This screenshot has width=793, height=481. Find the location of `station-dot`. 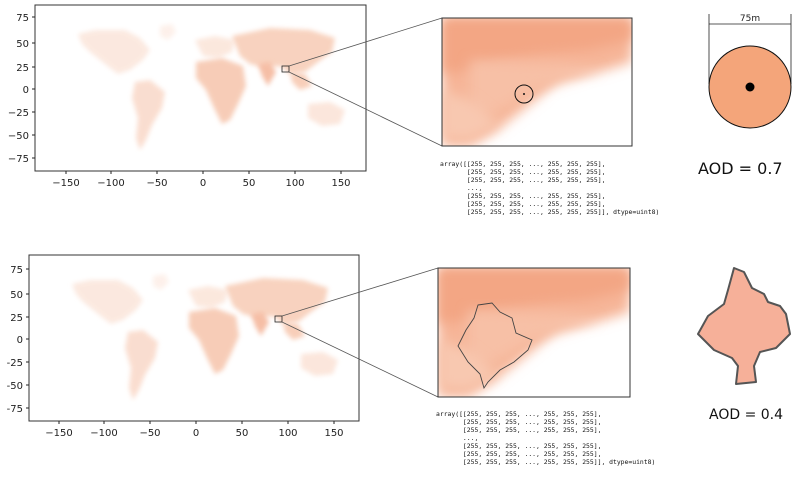

station-dot is located at coordinates (750, 87).